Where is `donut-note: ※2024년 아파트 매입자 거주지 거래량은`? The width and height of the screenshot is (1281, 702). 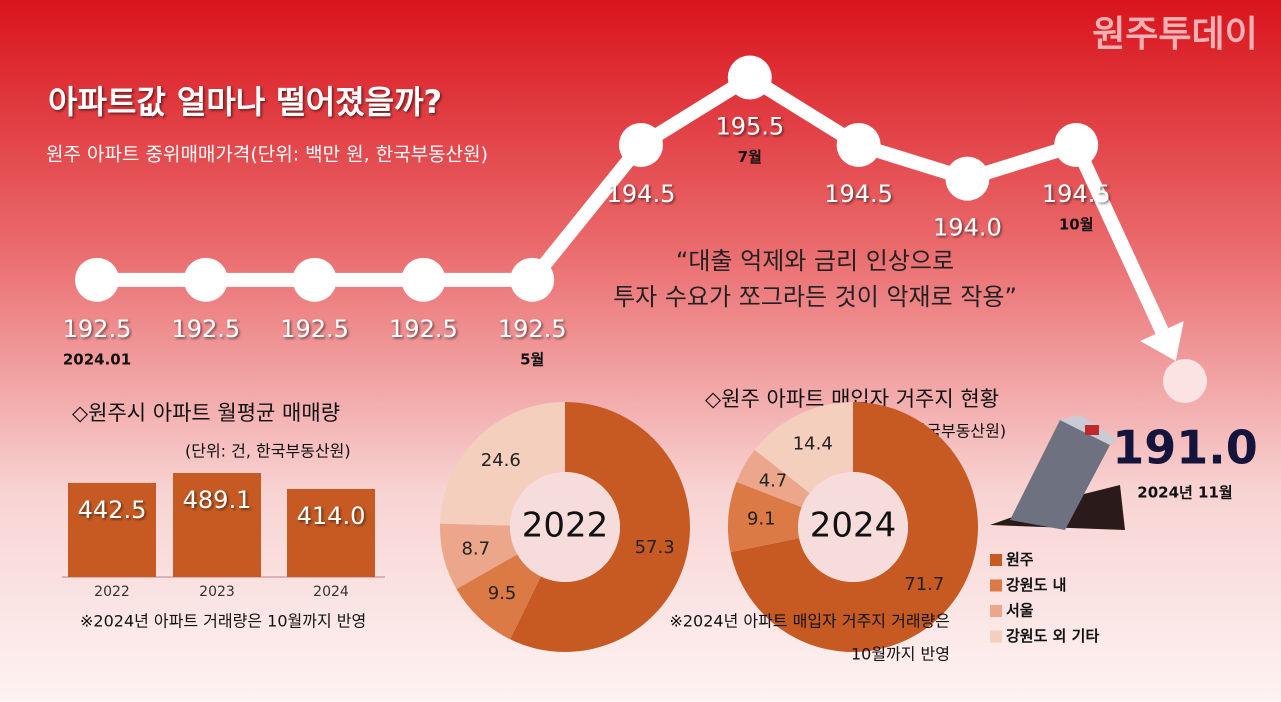 donut-note: ※2024년 아파트 매입자 거주지 거래량은 is located at coordinates (809, 621).